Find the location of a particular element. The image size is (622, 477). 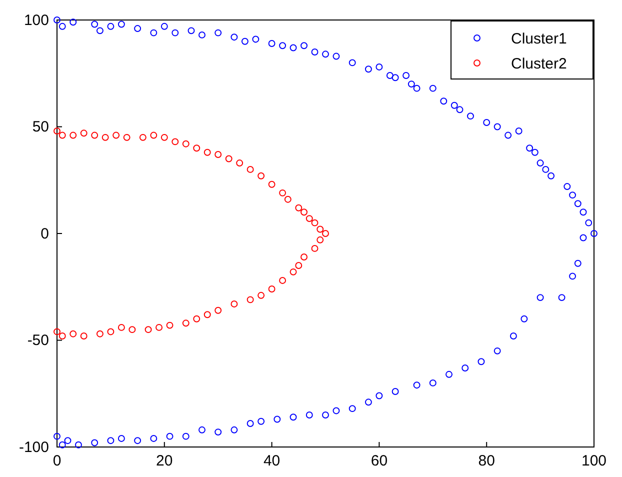

y-tick-label: 50 is located at coordinates (40, 127).